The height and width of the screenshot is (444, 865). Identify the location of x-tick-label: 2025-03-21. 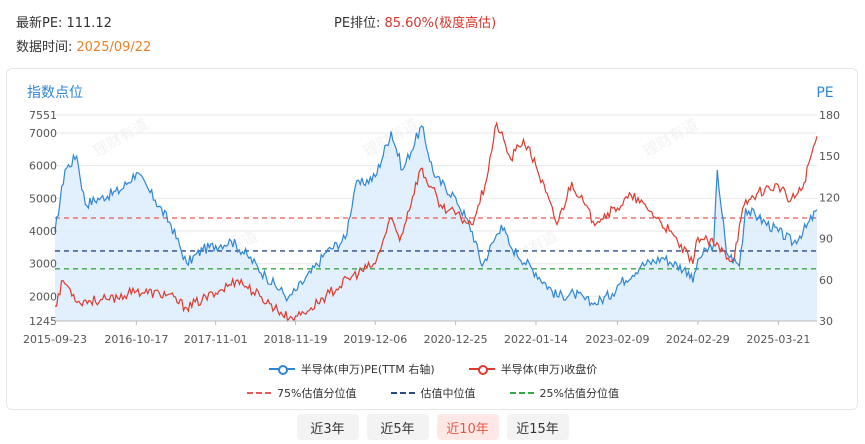
(778, 339).